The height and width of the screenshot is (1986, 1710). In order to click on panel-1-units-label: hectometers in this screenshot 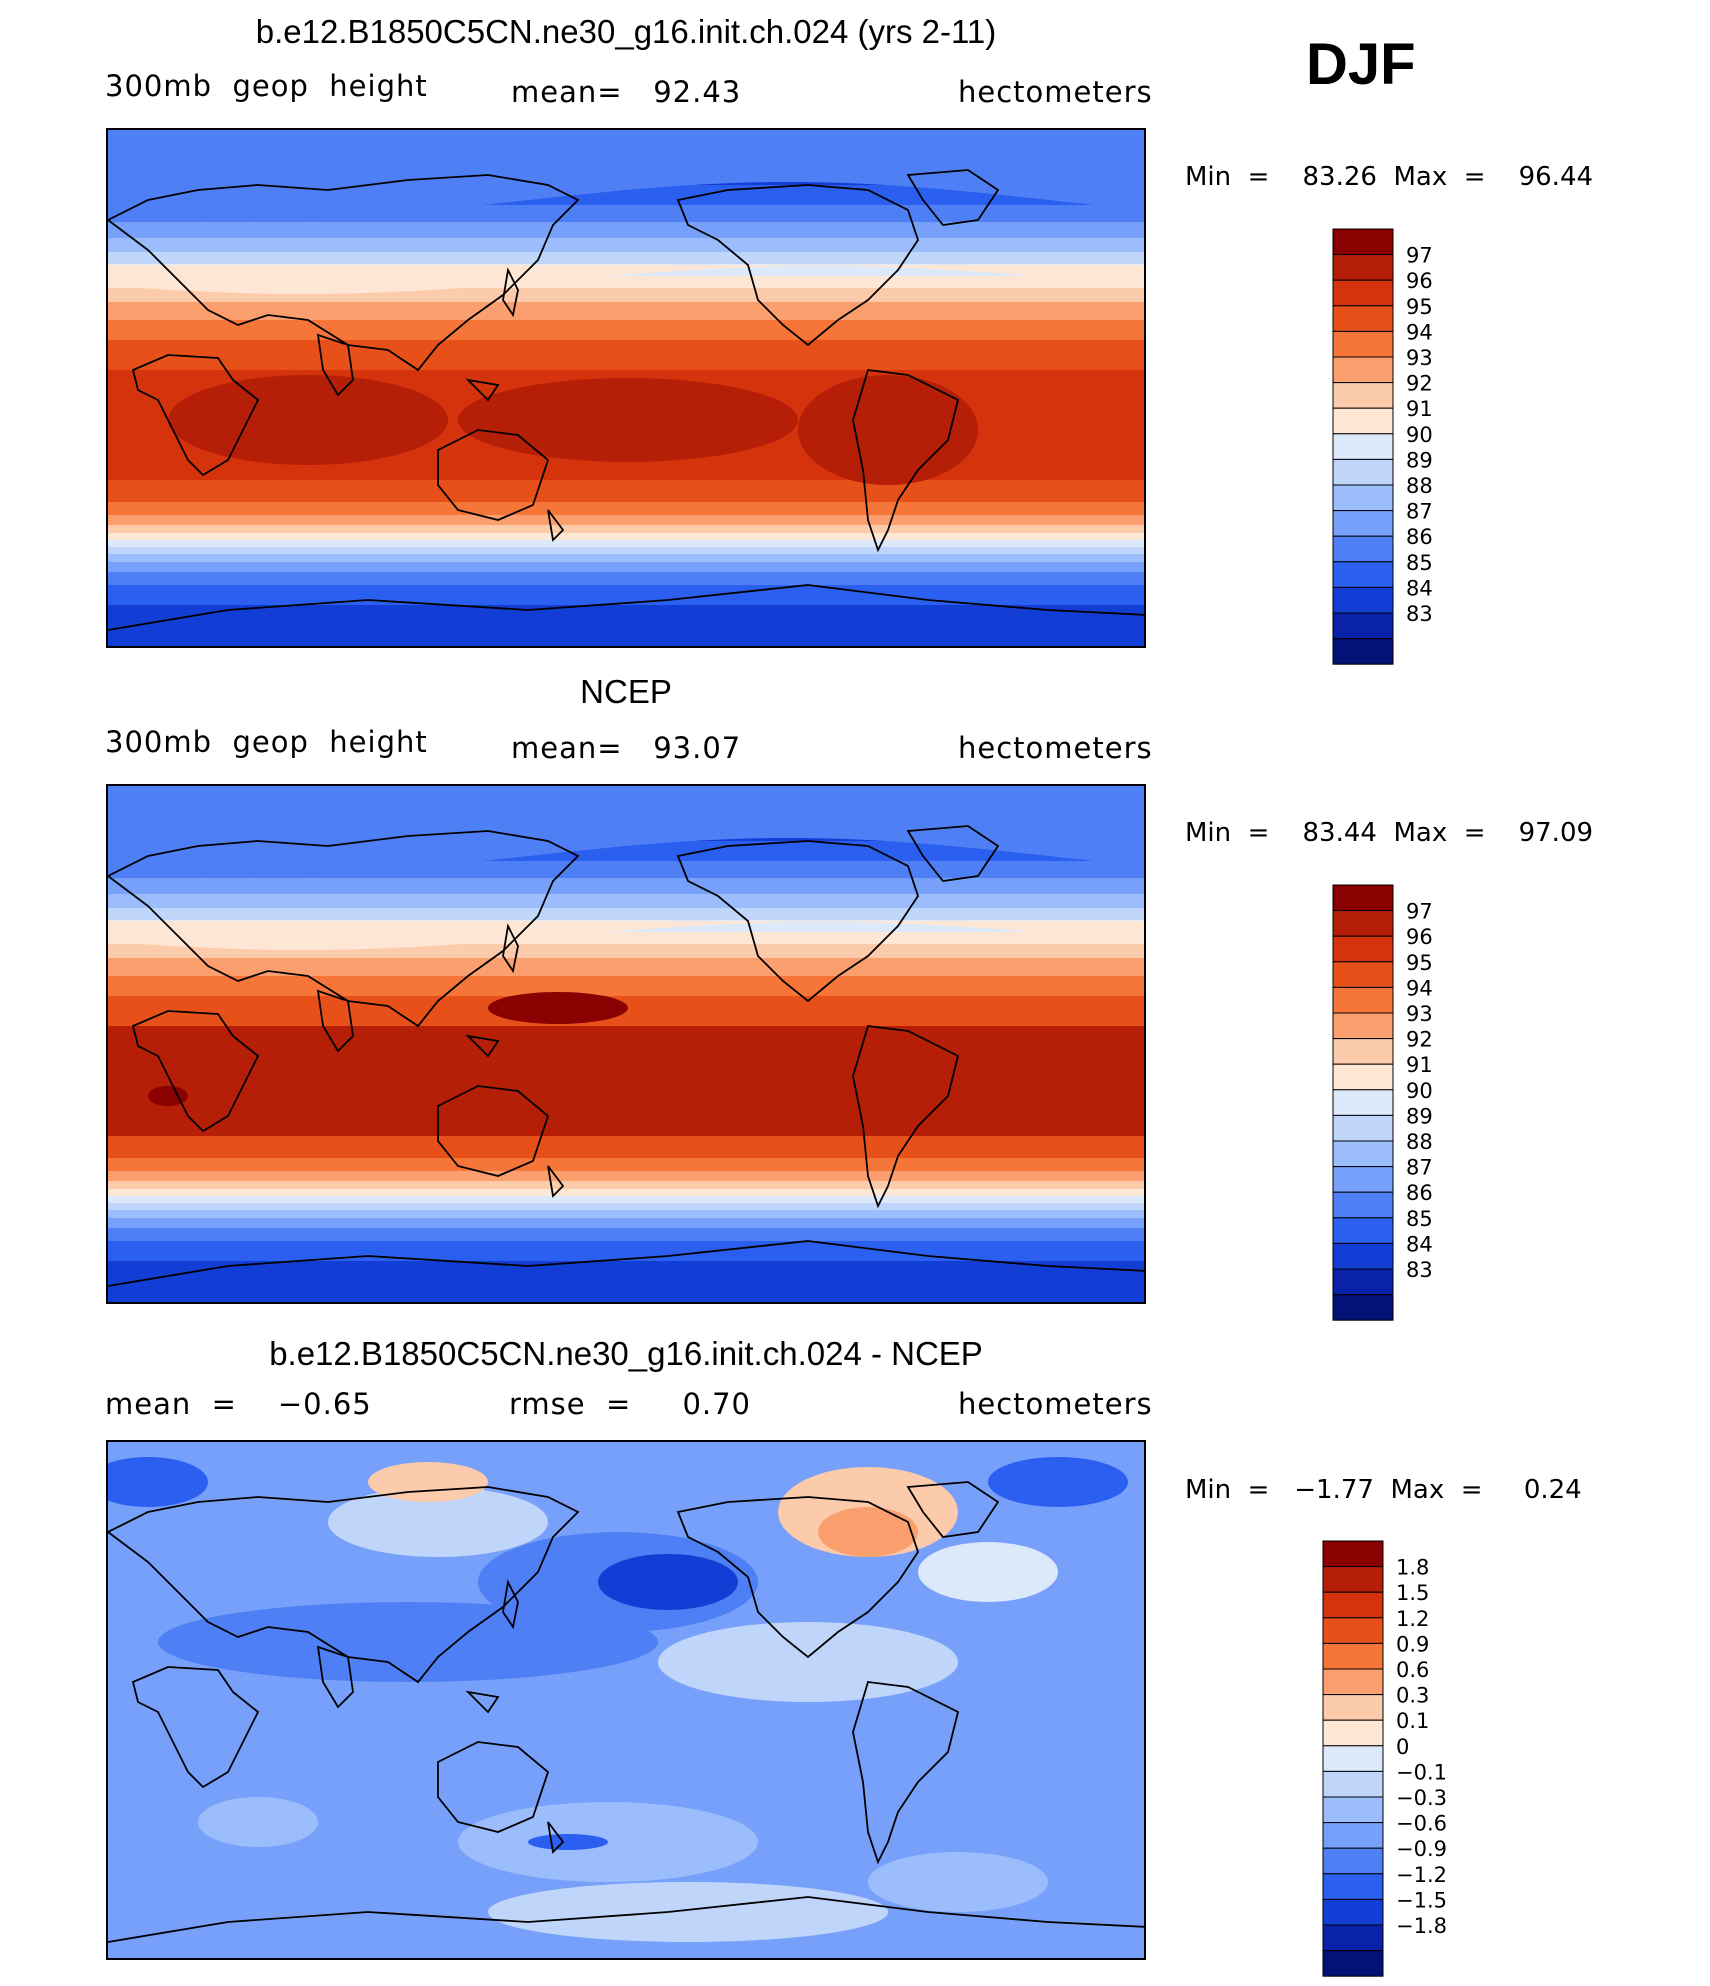, I will do `click(1055, 92)`.